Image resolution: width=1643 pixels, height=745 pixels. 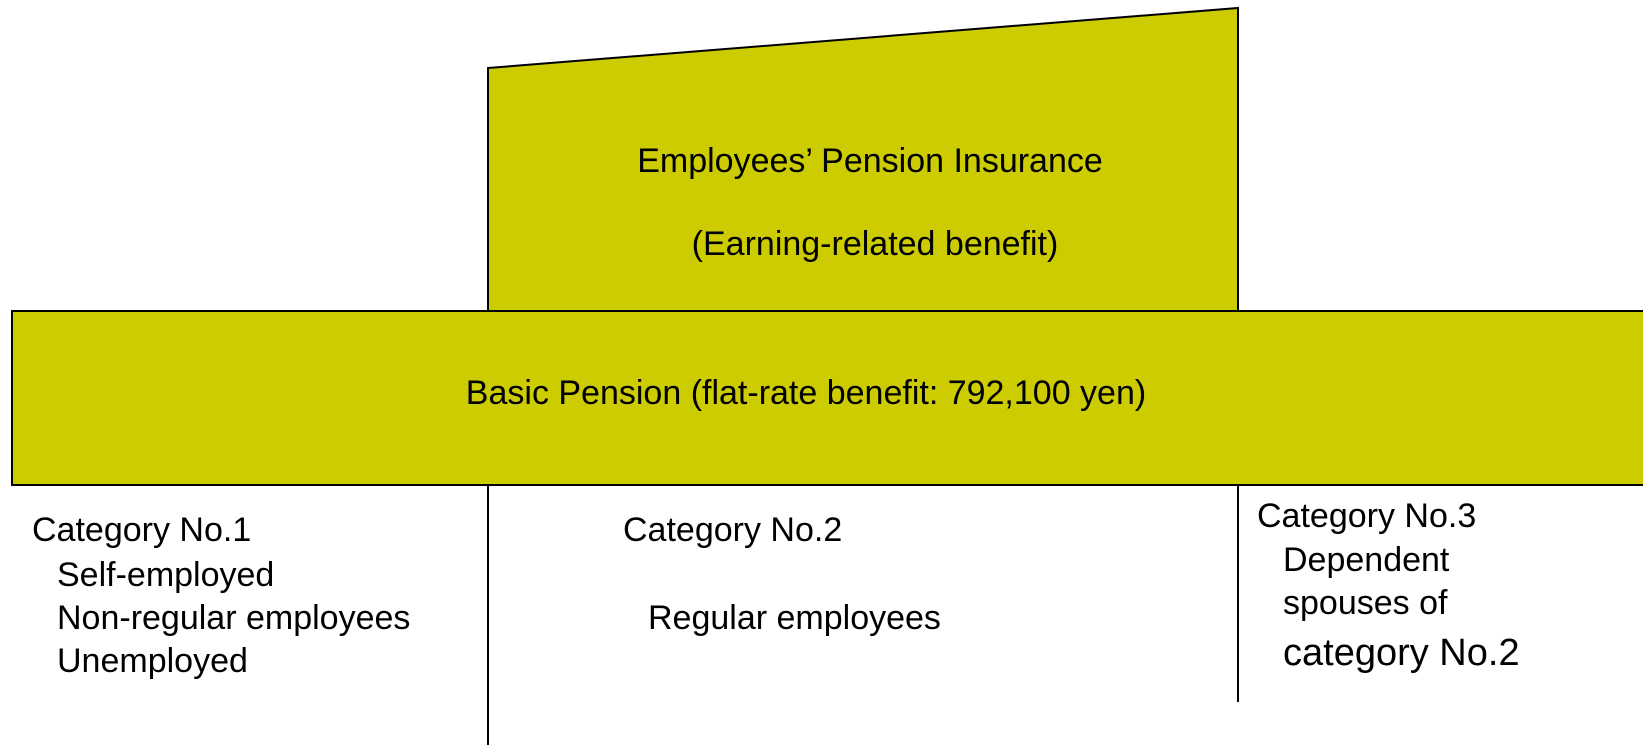 I want to click on category-title: Category No.1, so click(x=141, y=530).